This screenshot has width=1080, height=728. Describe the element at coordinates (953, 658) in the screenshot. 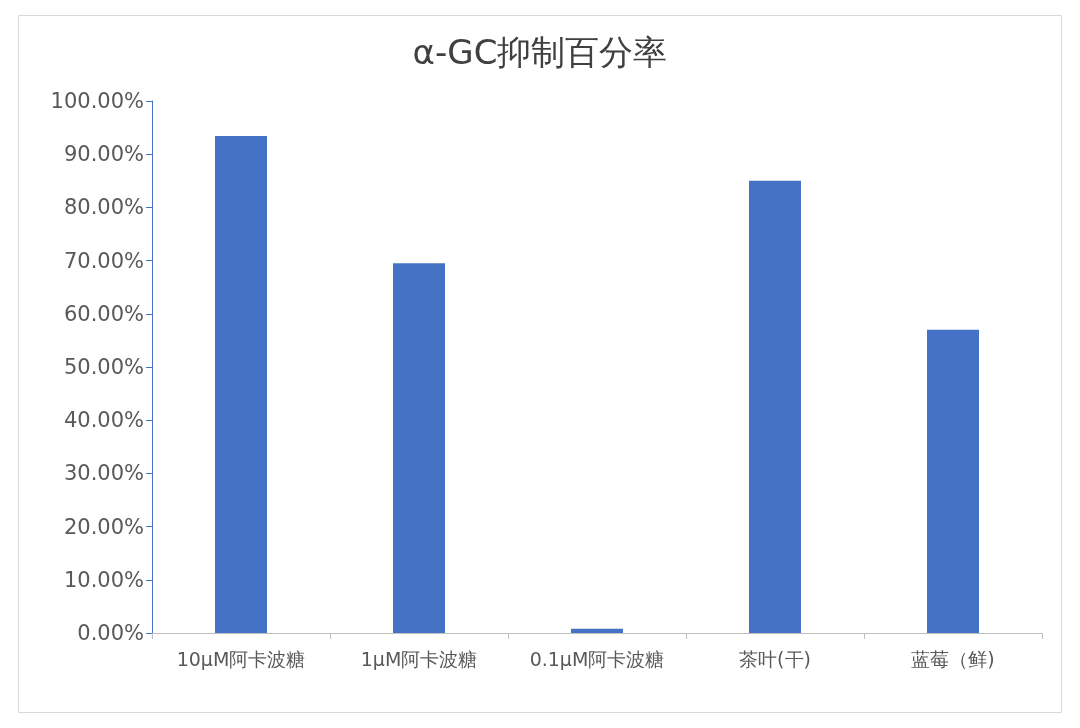

I see `x-tick-label: 蓝莓（鲜)` at that location.